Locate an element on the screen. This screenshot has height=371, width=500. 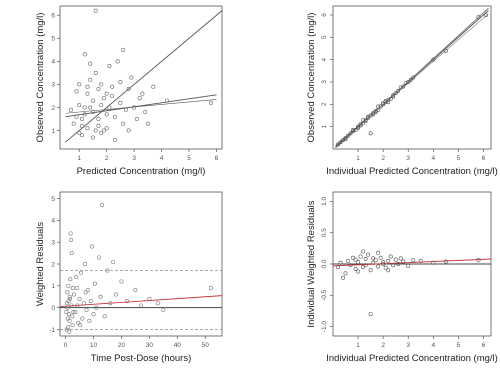
x-axis-label: Predicted Concentration (mg/l) is located at coordinates (141, 171).